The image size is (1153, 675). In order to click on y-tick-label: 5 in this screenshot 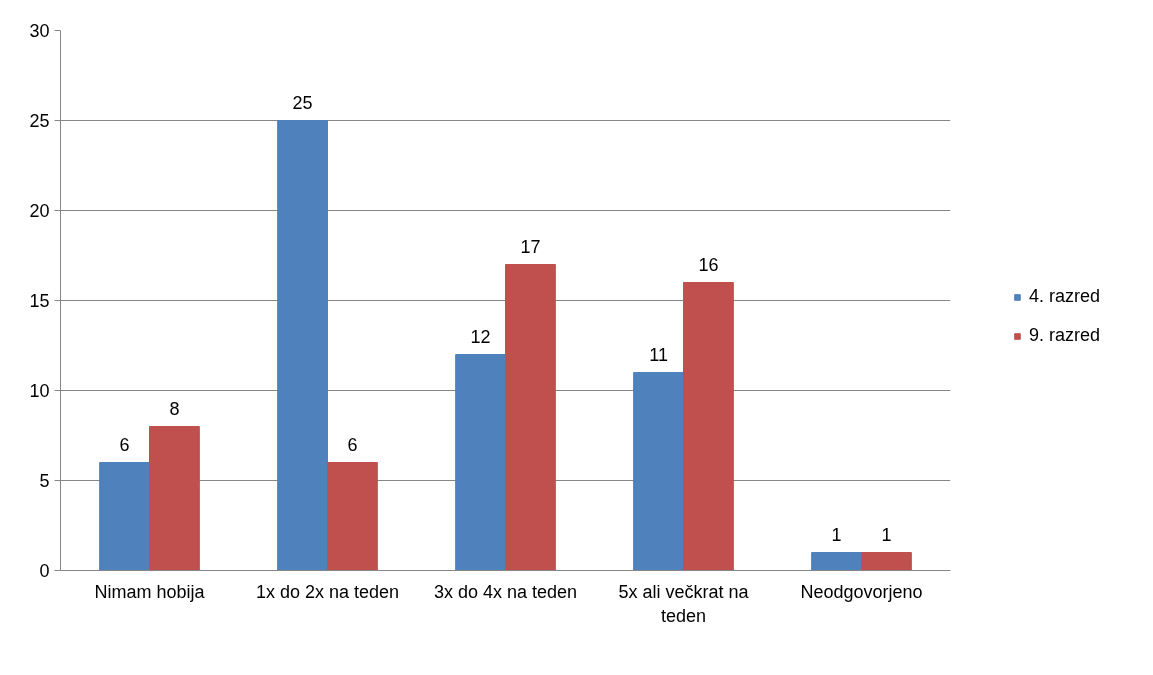, I will do `click(44, 481)`.